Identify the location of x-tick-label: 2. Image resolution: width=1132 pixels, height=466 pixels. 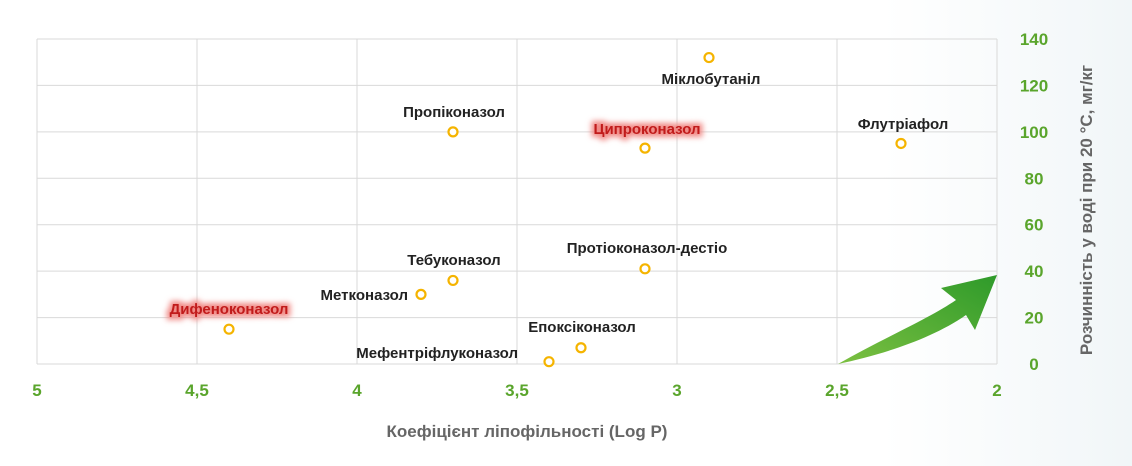
(996, 390).